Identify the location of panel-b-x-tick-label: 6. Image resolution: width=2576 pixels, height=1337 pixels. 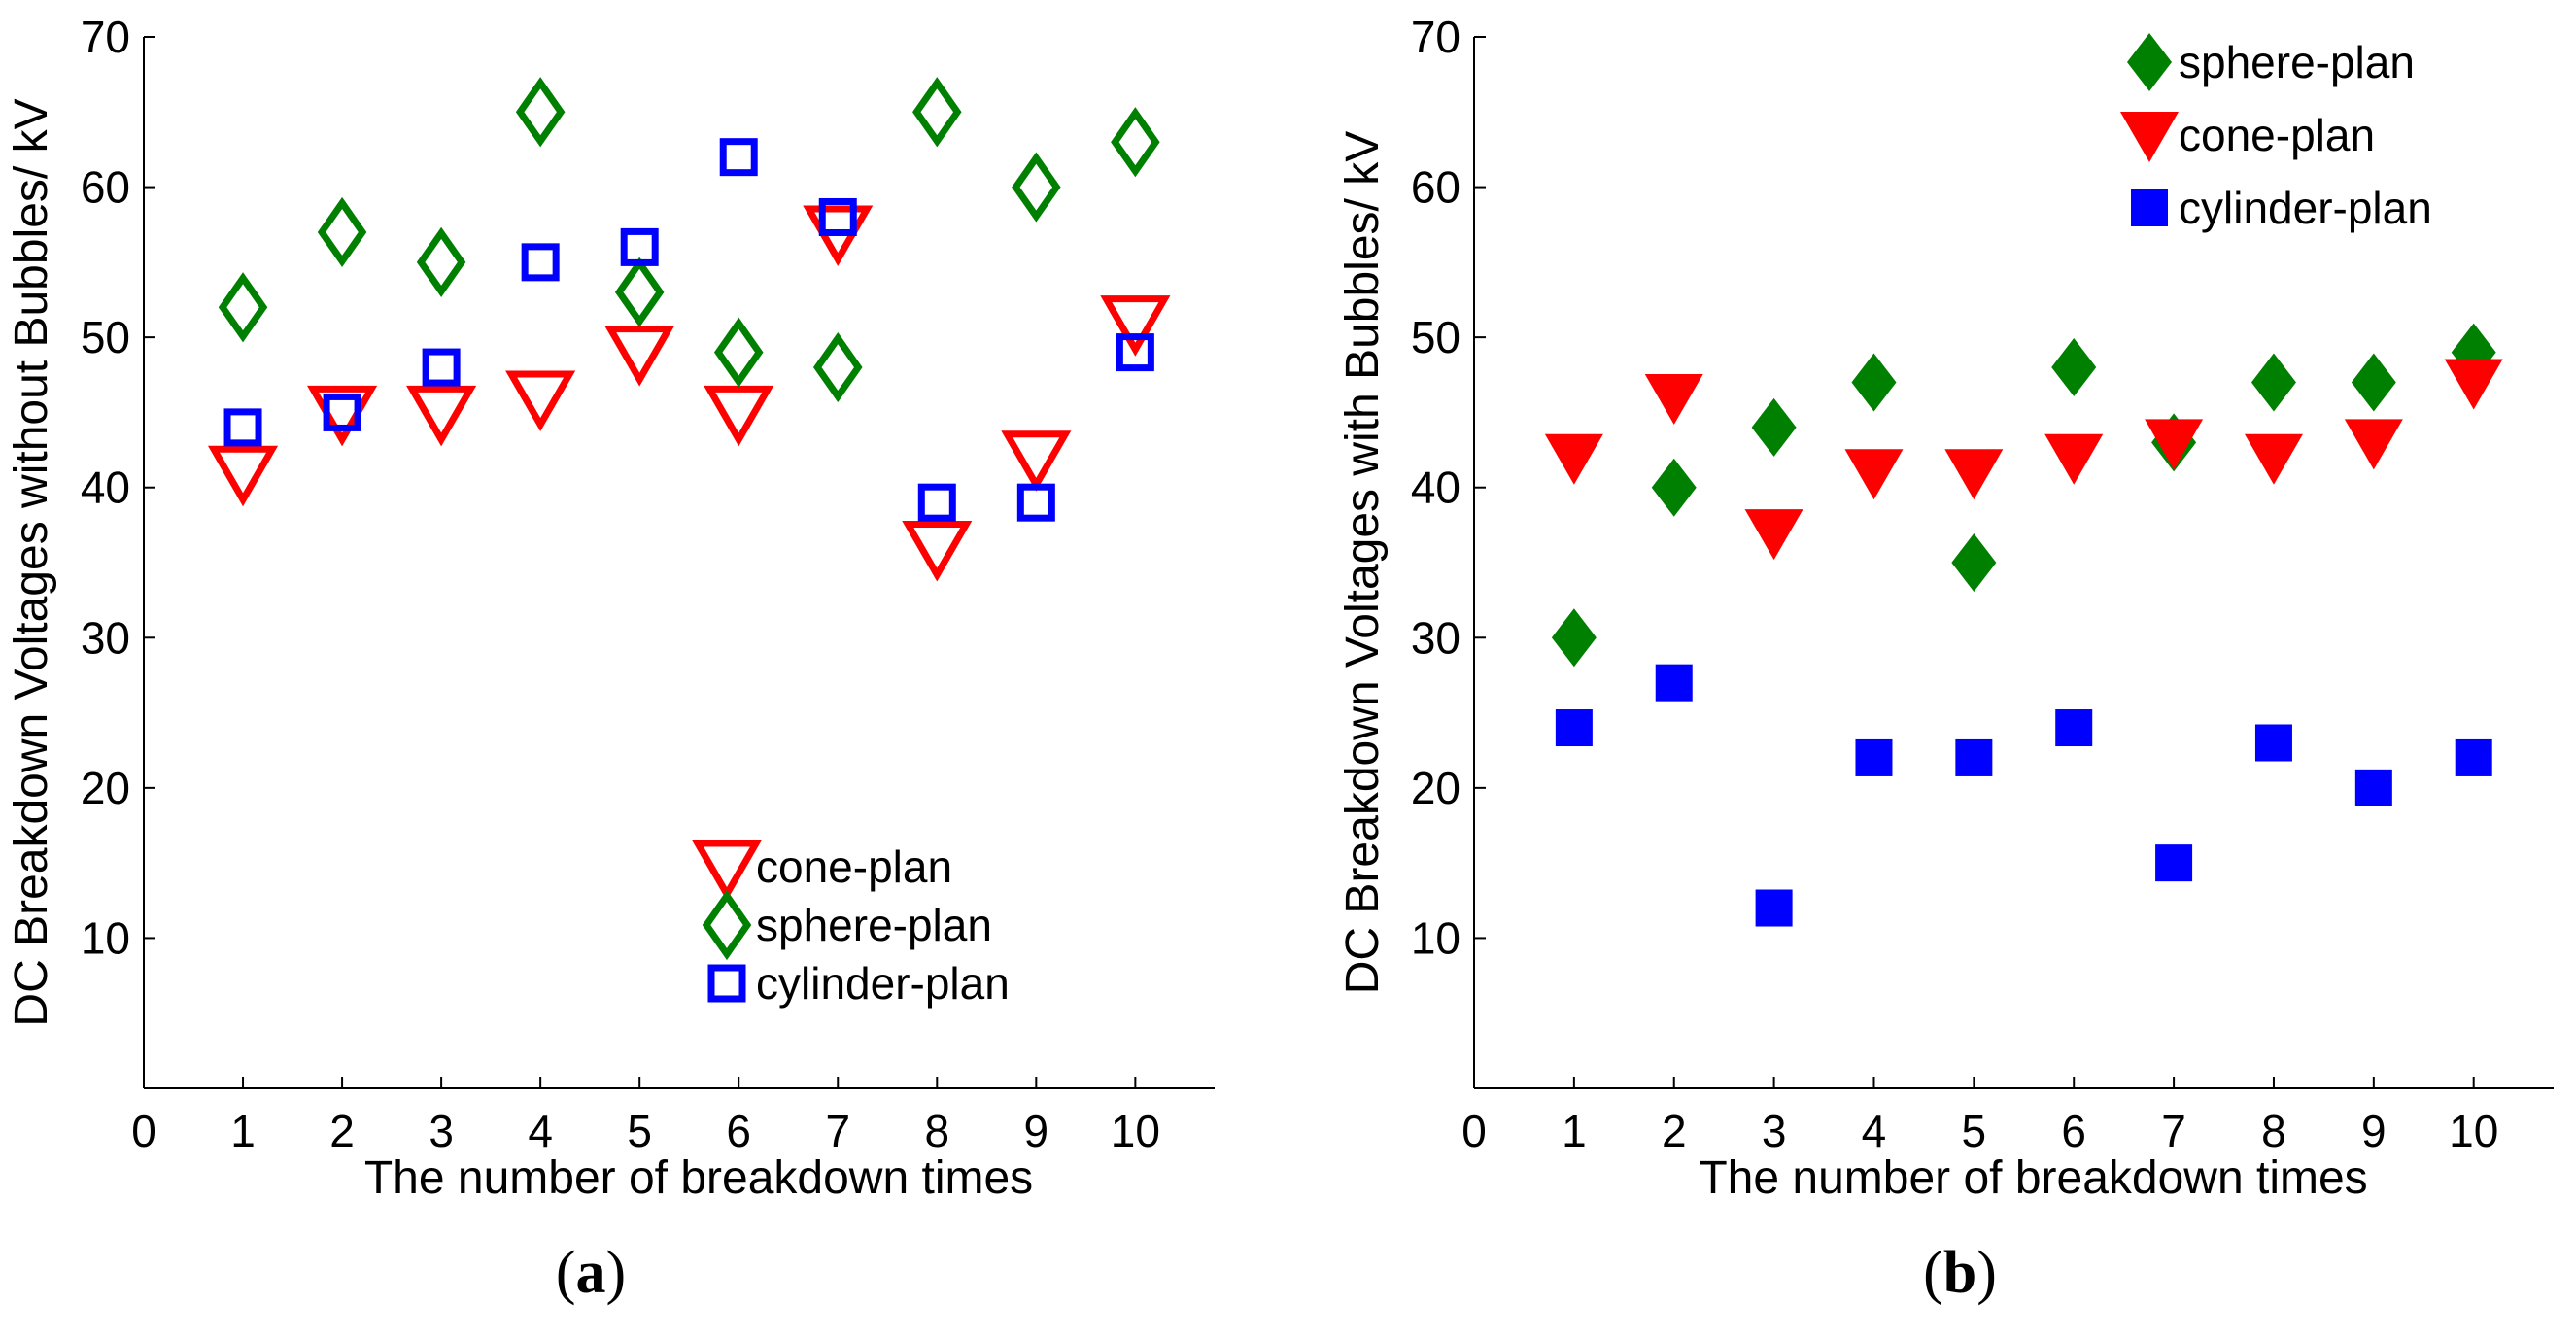
(2073, 1131).